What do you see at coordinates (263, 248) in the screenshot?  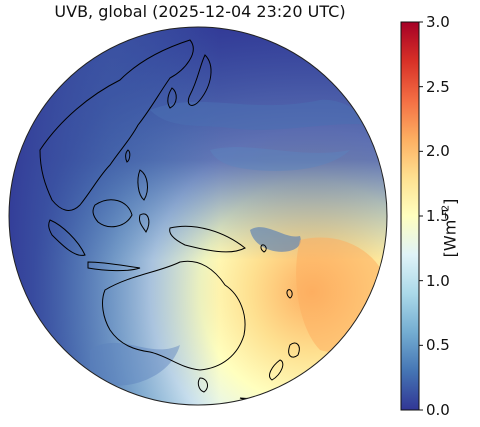 I see `coastline-solomon-islands` at bounding box center [263, 248].